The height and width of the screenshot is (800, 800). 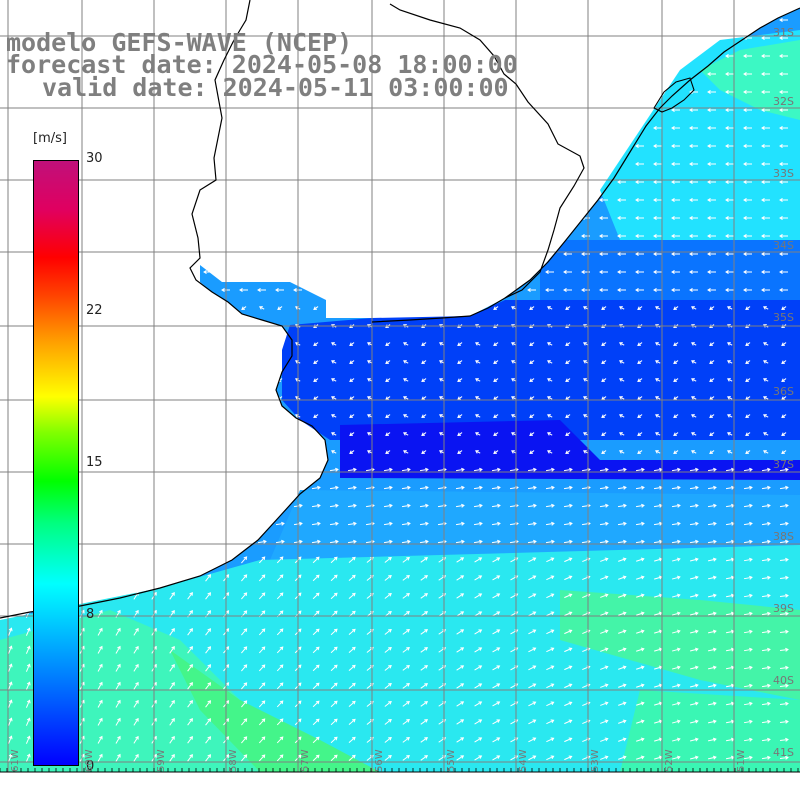 What do you see at coordinates (595, 760) in the screenshot?
I see `longitude-label: 53W` at bounding box center [595, 760].